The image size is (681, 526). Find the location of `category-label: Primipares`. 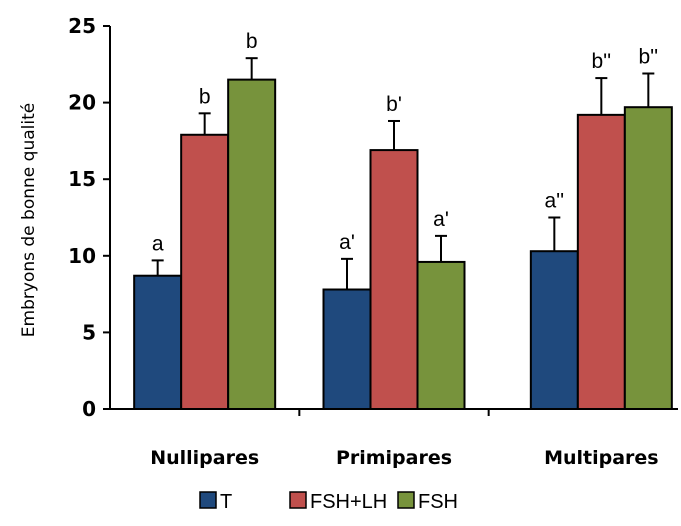

category-label: Primipares is located at coordinates (394, 458).